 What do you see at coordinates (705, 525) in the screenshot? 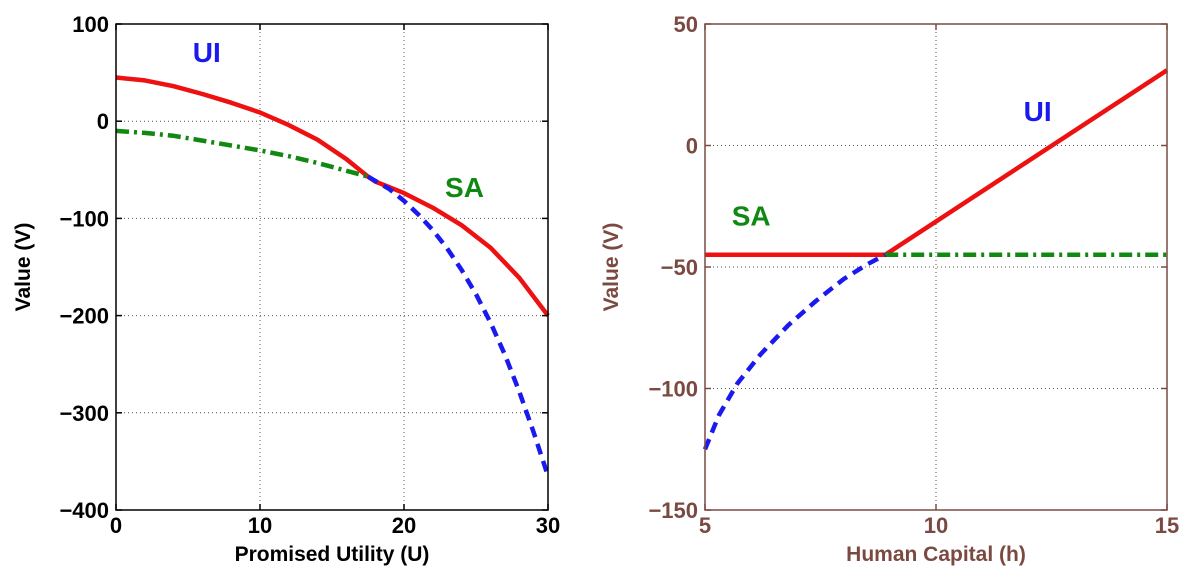
I see `x-tick-label: 5` at bounding box center [705, 525].